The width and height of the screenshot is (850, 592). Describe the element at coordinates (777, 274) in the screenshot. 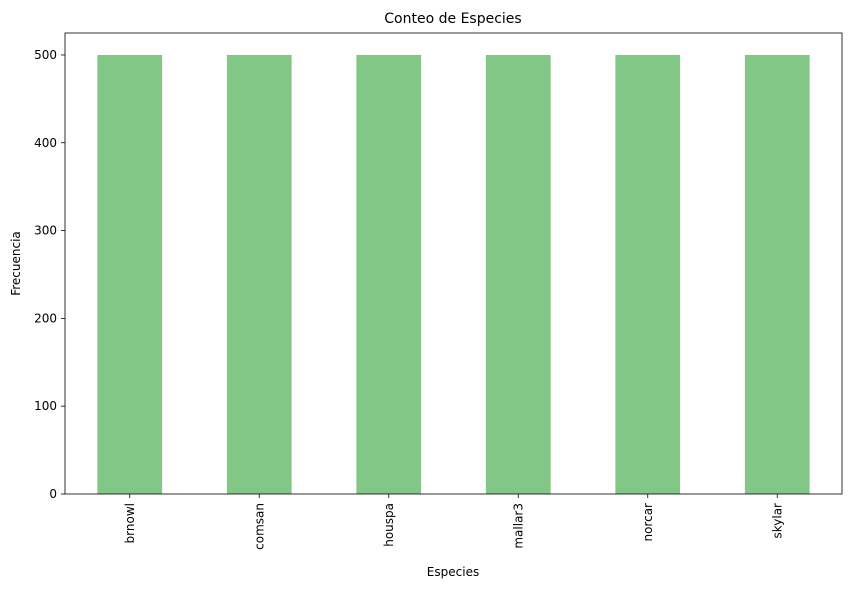

I see `bar-skylar` at that location.